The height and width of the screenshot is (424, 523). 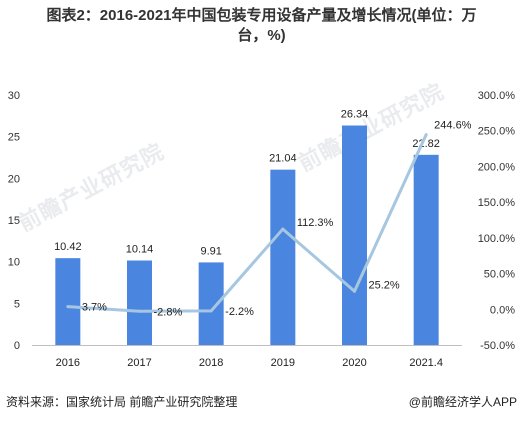 What do you see at coordinates (497, 239) in the screenshot?
I see `y-right-tick-label: 100.0%` at bounding box center [497, 239].